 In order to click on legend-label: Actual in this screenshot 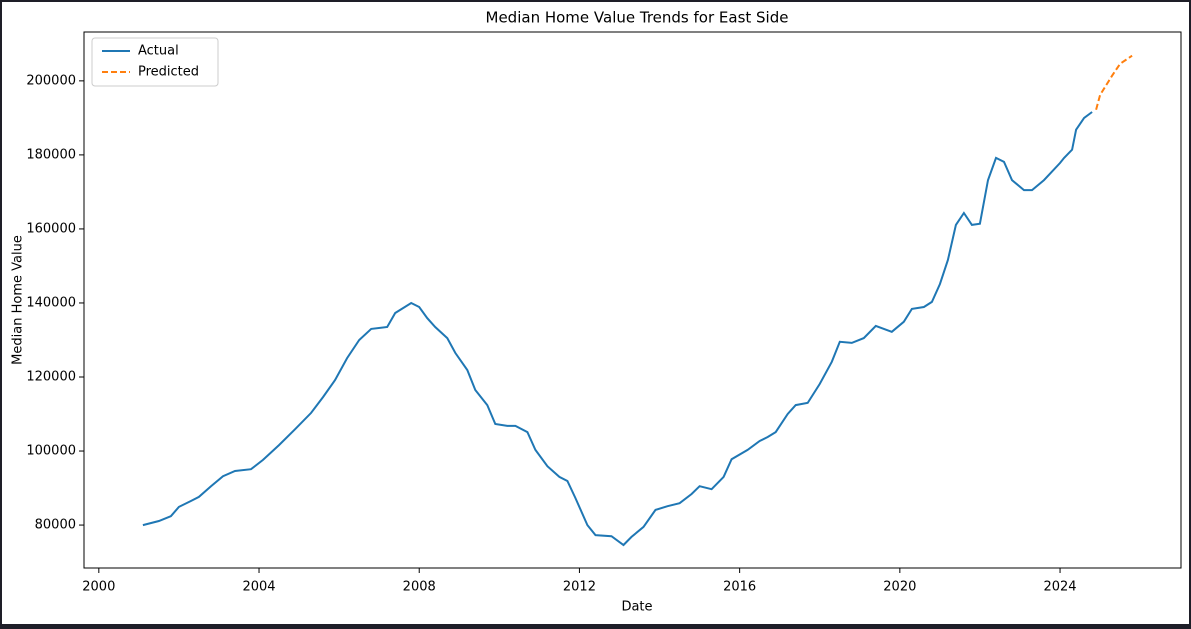, I will do `click(158, 51)`.